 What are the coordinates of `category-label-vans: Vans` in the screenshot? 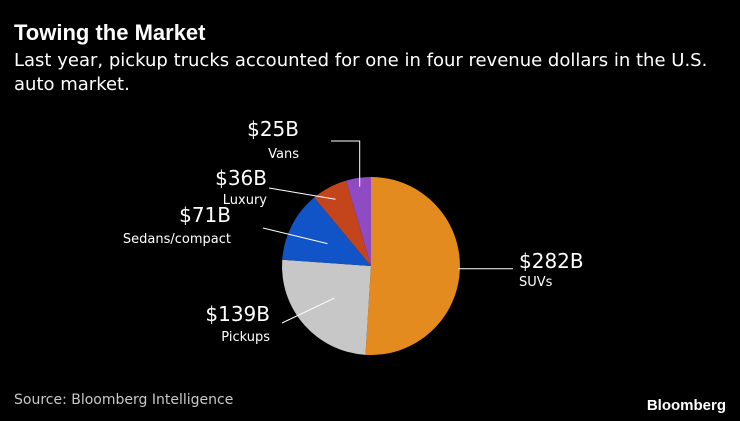 It's located at (283, 154).